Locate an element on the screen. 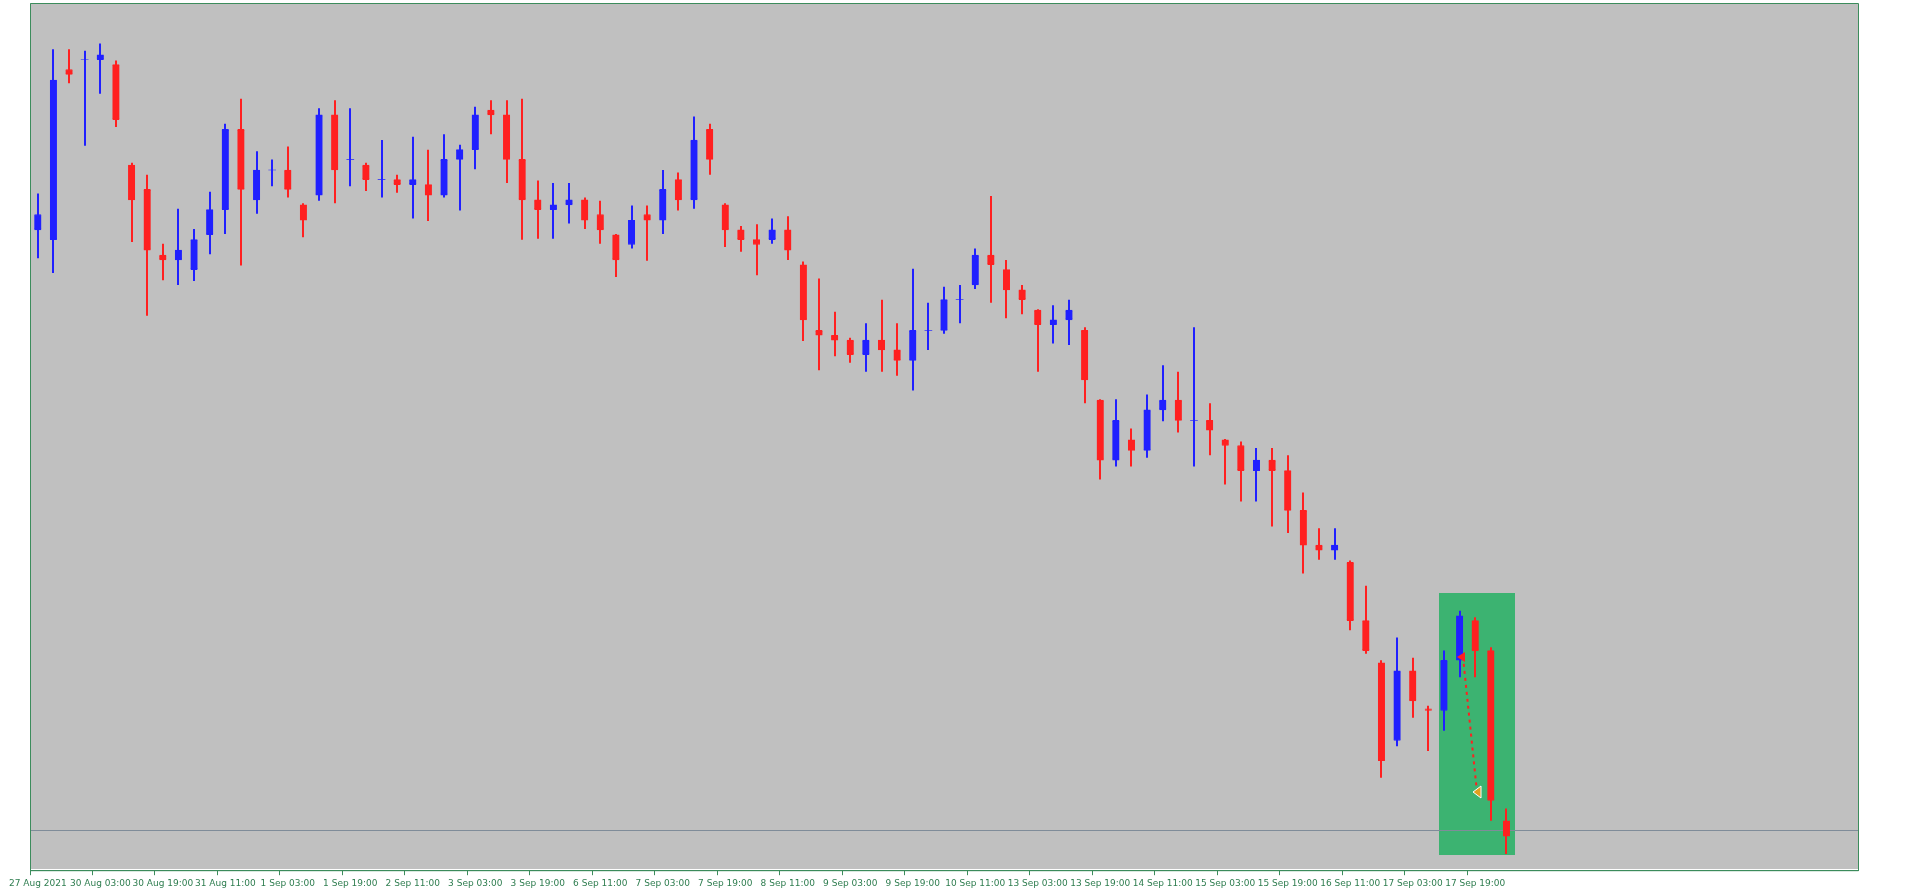  x-tick-label: 13 Sep 19:00 is located at coordinates (1100, 882).